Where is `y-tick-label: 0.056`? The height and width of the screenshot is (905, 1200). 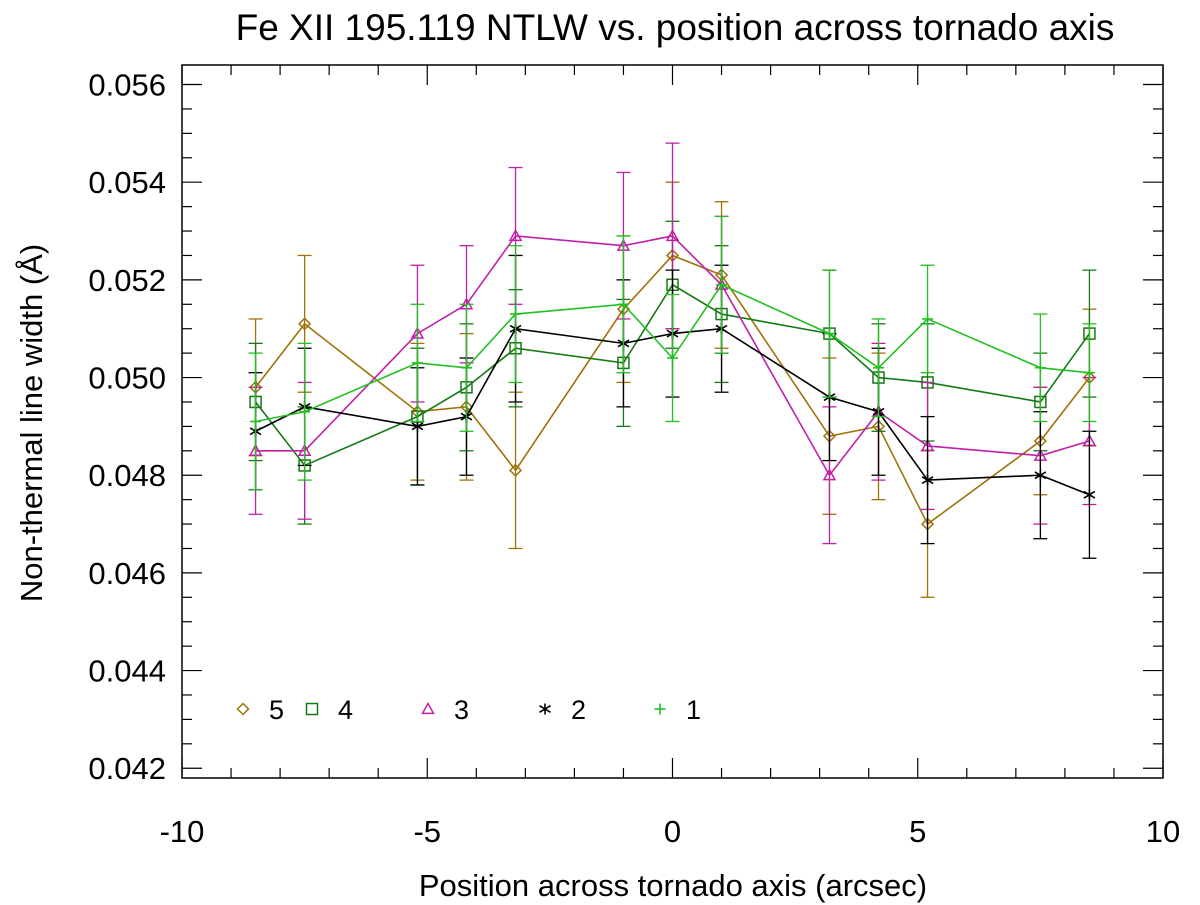 y-tick-label: 0.056 is located at coordinates (127, 85).